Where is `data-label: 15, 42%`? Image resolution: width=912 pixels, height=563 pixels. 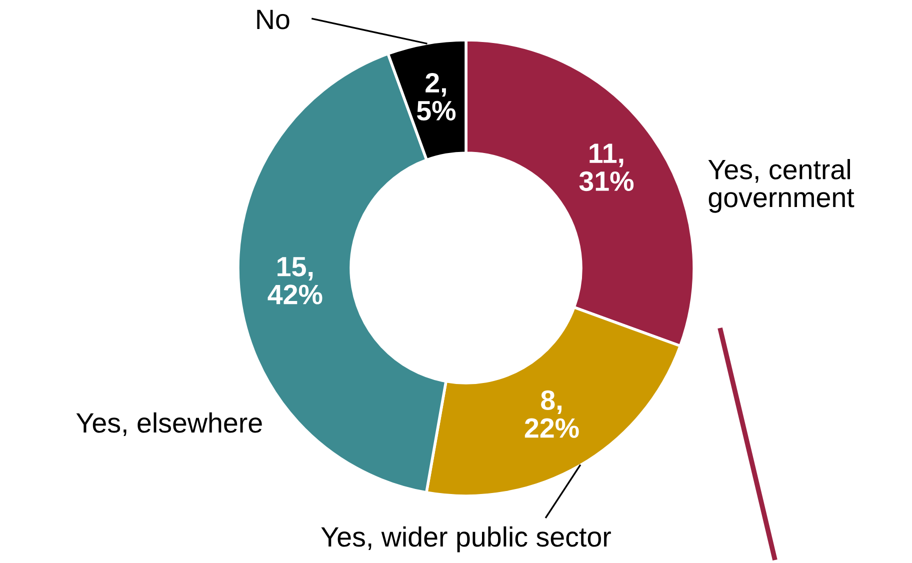 data-label: 15, 42% is located at coordinates (295, 280).